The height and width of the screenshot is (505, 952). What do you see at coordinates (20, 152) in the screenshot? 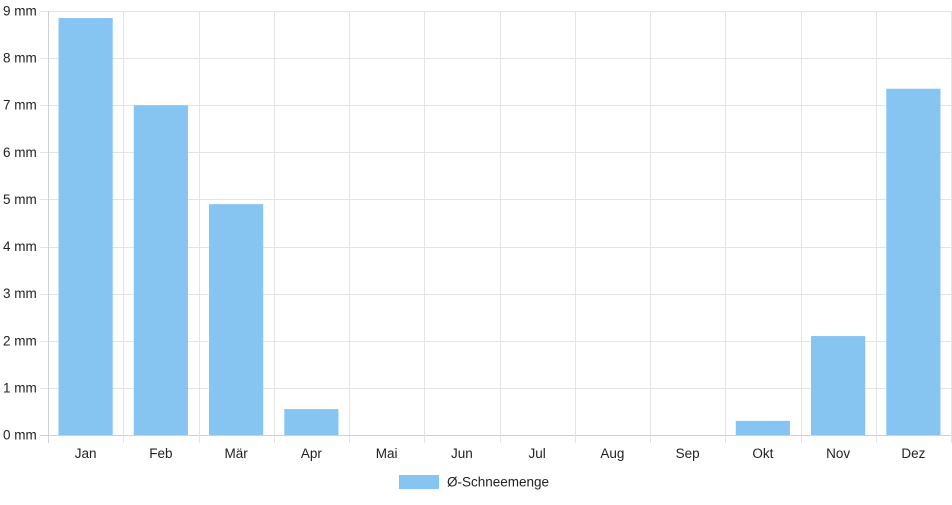
I see `y-tick-label: 6 mm` at bounding box center [20, 152].